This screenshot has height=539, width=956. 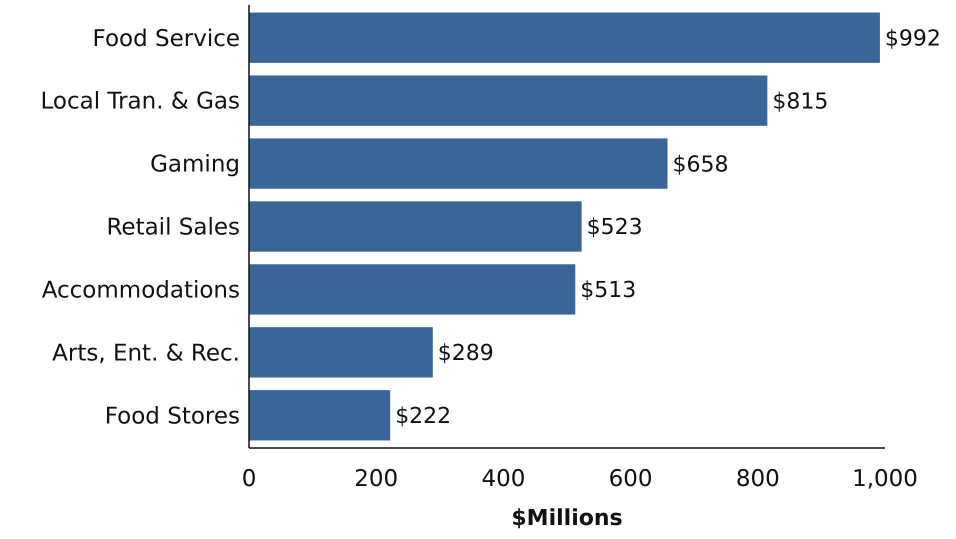 I want to click on y-tick-label: Arts, Ent. & Rec., so click(x=146, y=353).